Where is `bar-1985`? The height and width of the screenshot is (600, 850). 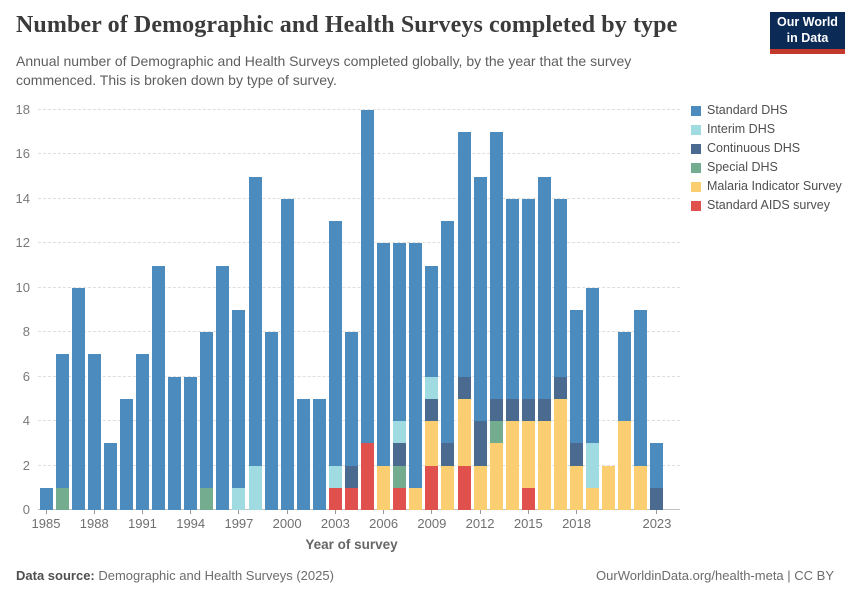 bar-1985 is located at coordinates (46, 498).